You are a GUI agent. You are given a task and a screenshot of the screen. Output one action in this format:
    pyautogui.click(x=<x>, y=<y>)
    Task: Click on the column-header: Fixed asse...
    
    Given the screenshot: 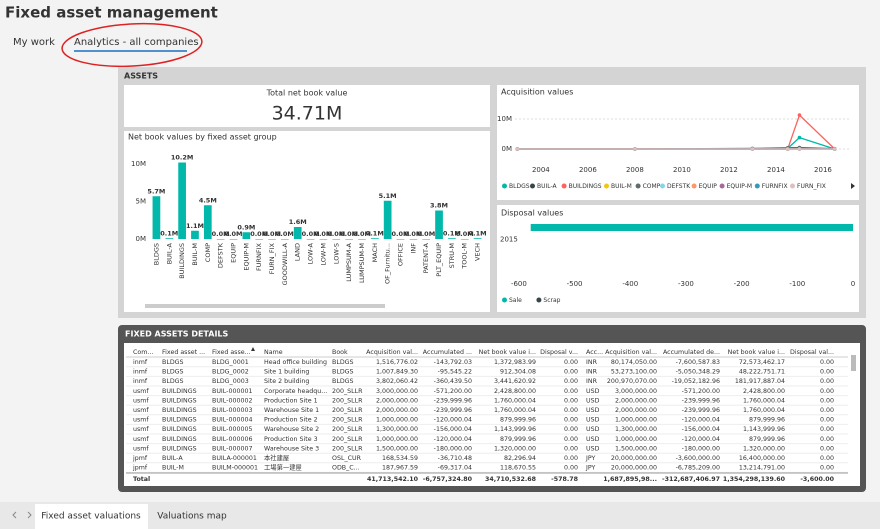 What is the action you would take?
    pyautogui.click(x=231, y=352)
    